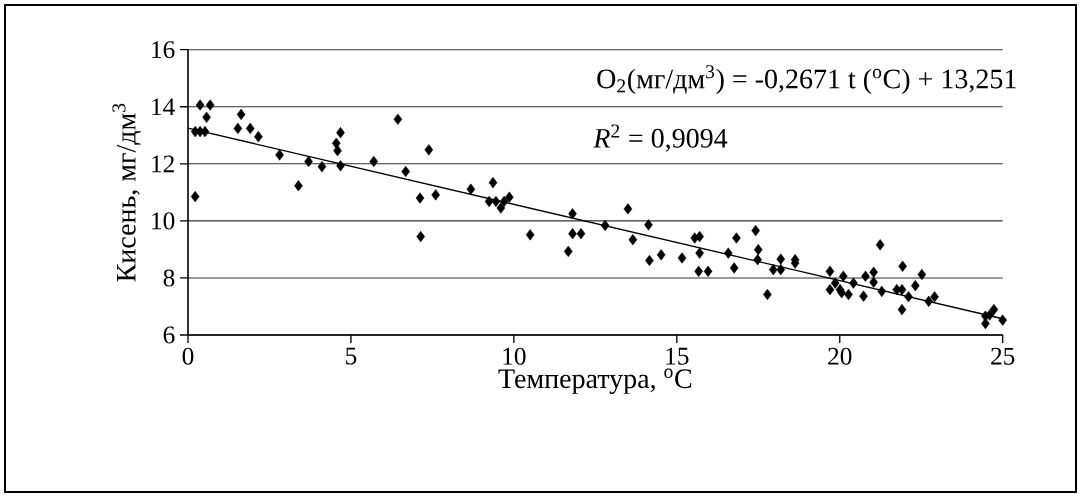 This screenshot has width=1081, height=497. Describe the element at coordinates (595, 381) in the screenshot. I see `x-axis-title: Температура, $^{o}$С` at that location.